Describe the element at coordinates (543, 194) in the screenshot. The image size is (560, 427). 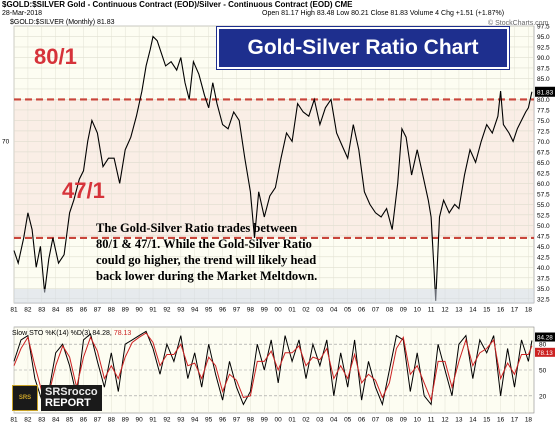
I see `y-tick-label: 57.5` at that location.